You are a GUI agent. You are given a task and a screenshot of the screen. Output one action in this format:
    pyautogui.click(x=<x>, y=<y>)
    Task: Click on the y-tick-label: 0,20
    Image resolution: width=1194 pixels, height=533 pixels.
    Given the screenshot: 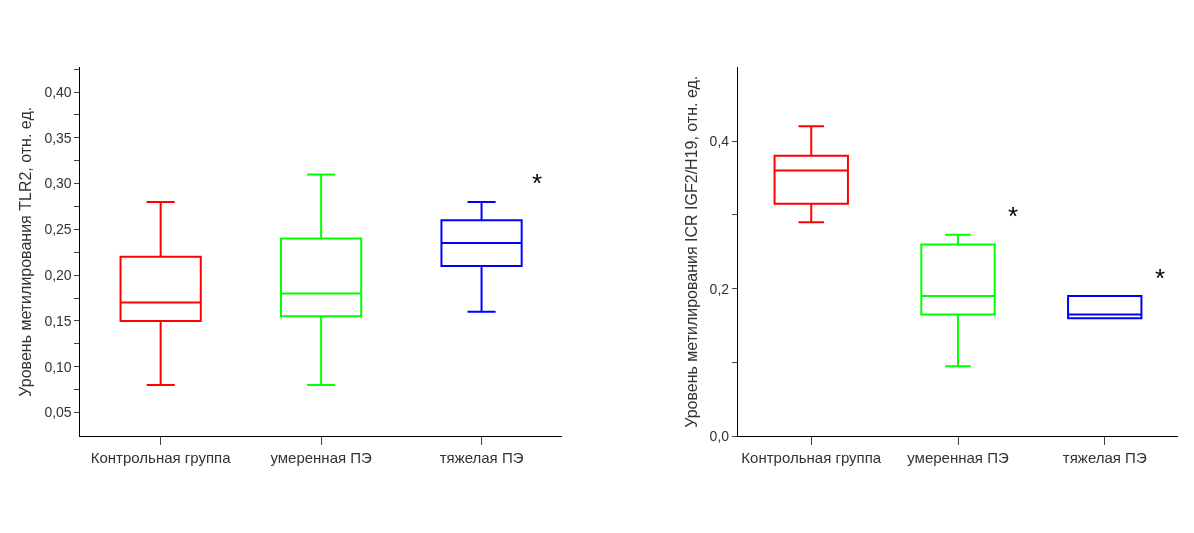 What is the action you would take?
    pyautogui.click(x=58, y=275)
    